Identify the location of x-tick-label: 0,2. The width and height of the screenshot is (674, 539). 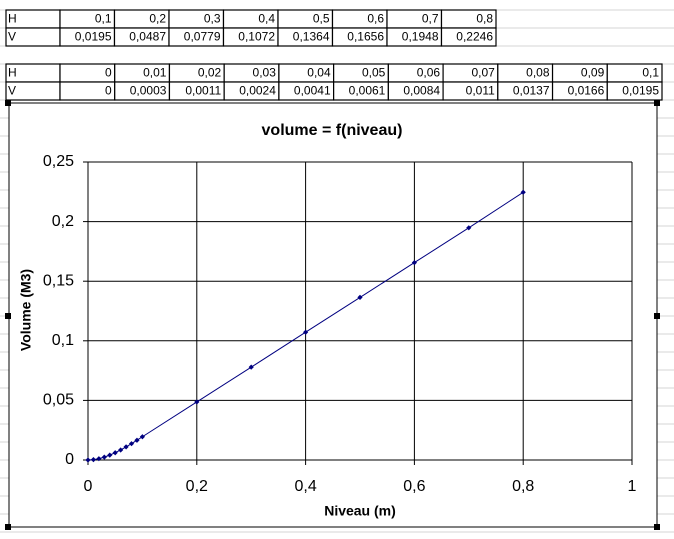
(197, 486).